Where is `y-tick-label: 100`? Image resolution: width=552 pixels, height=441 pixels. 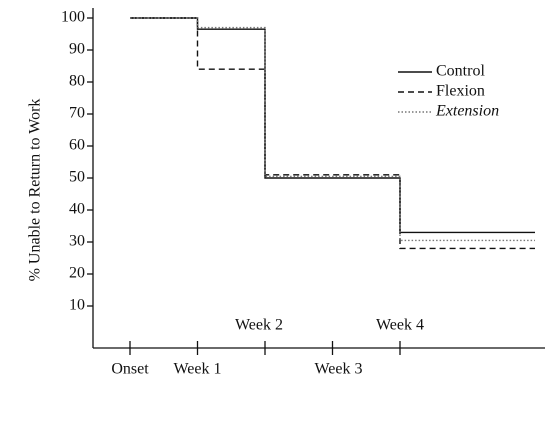
y-tick-label: 100 is located at coordinates (73, 17).